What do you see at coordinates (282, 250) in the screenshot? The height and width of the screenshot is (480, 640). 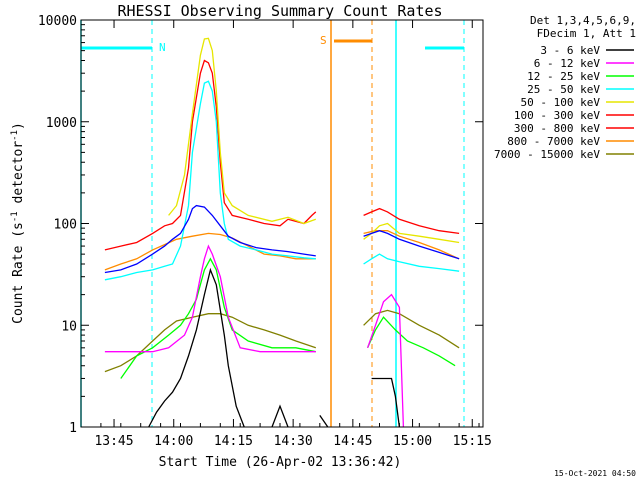 I see `series-800-7000-kev` at bounding box center [282, 250].